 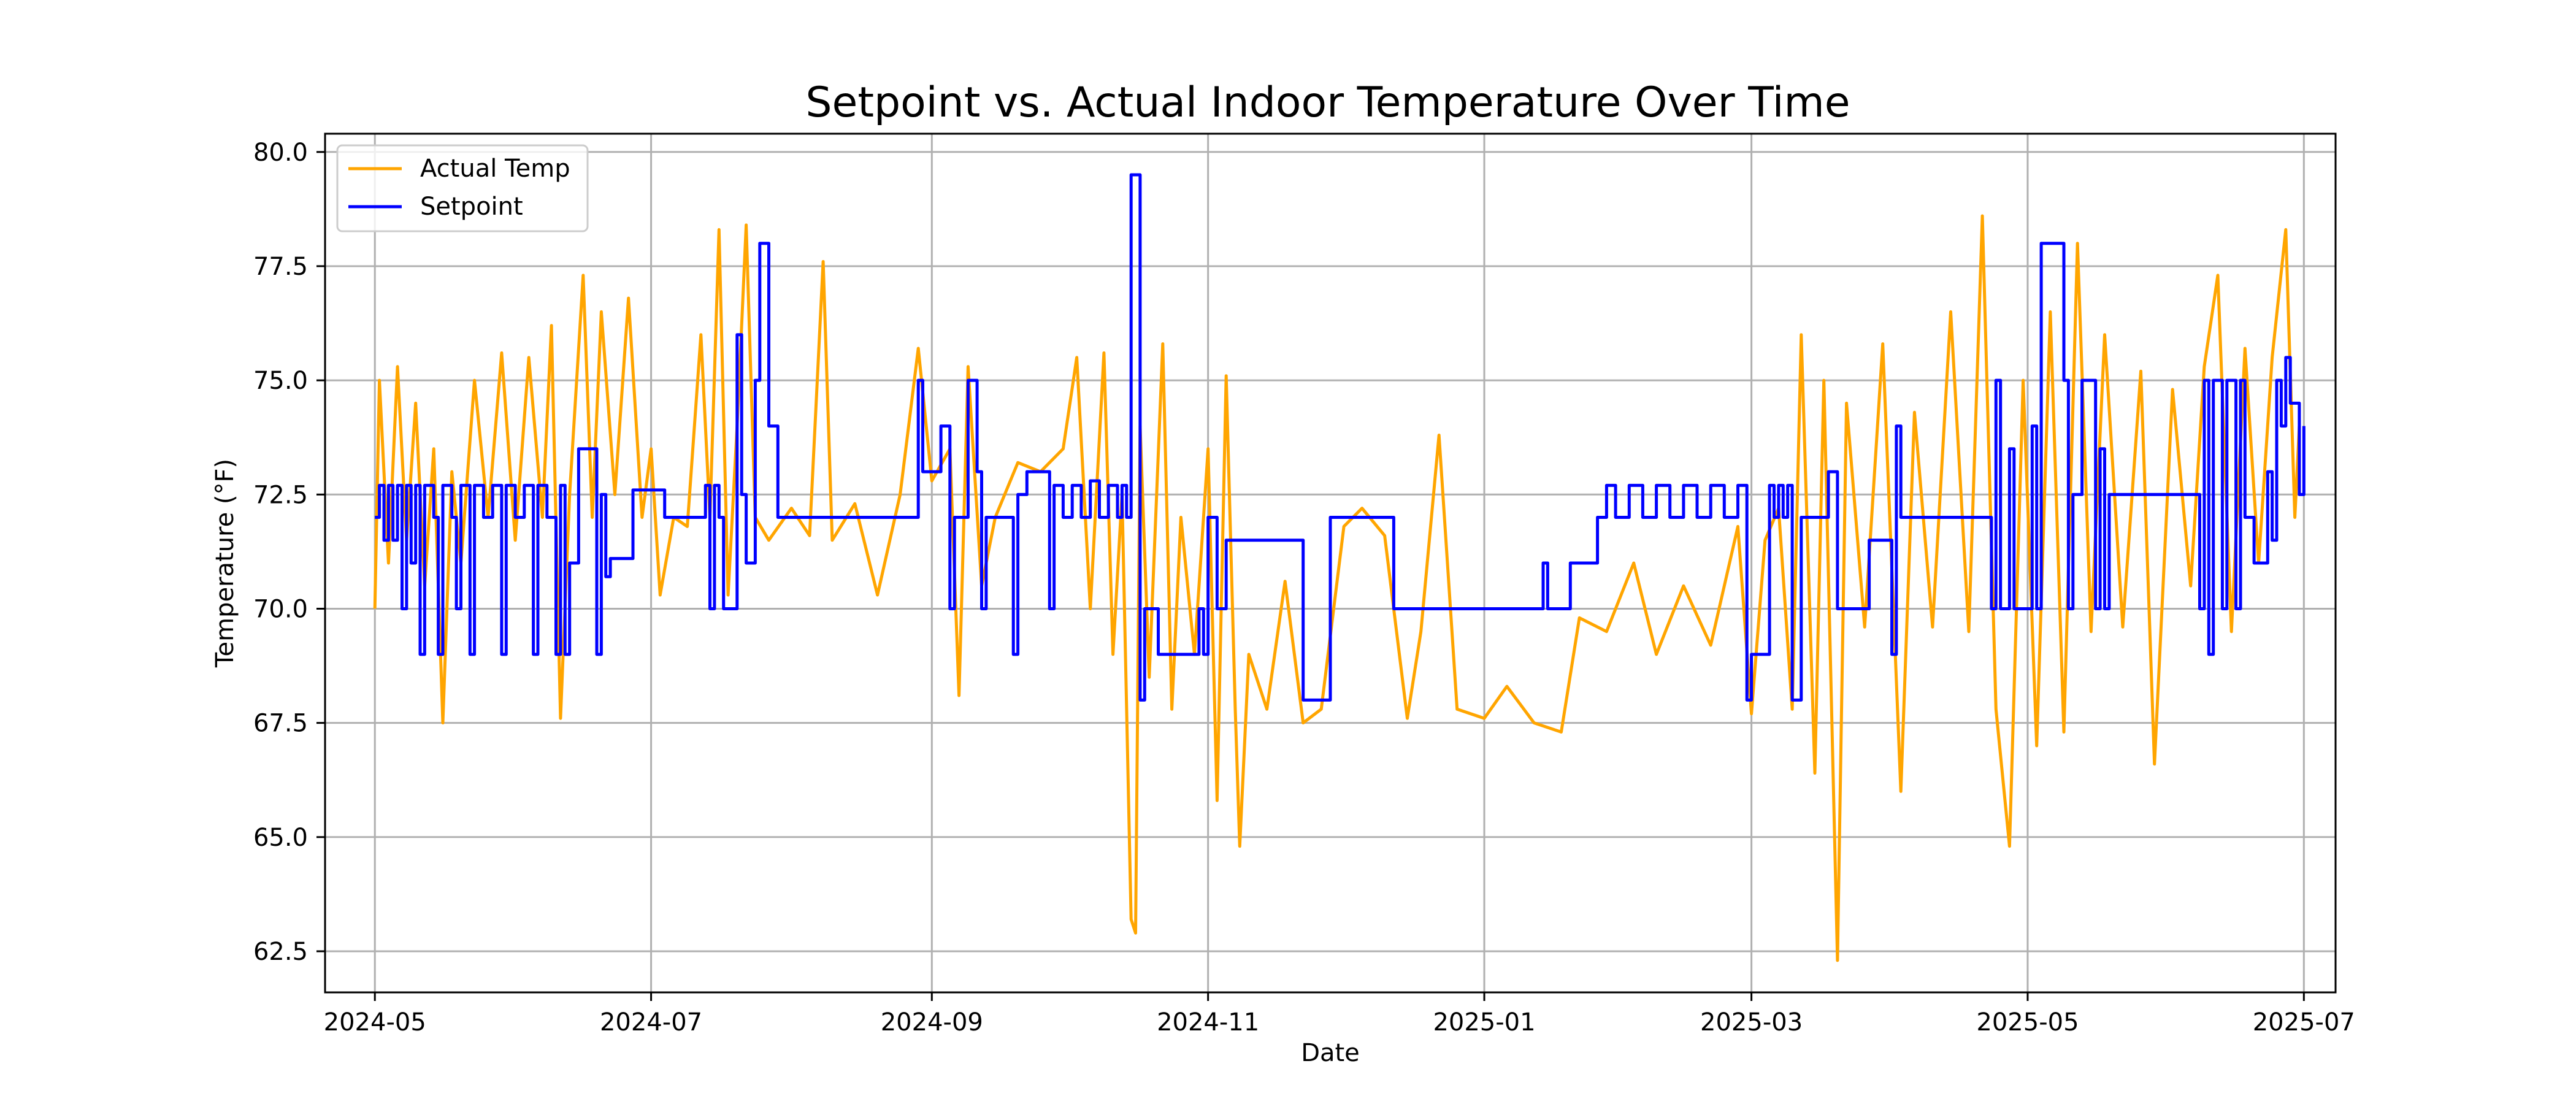 I want to click on x-tick-label: 2025-03, so click(x=1751, y=1022).